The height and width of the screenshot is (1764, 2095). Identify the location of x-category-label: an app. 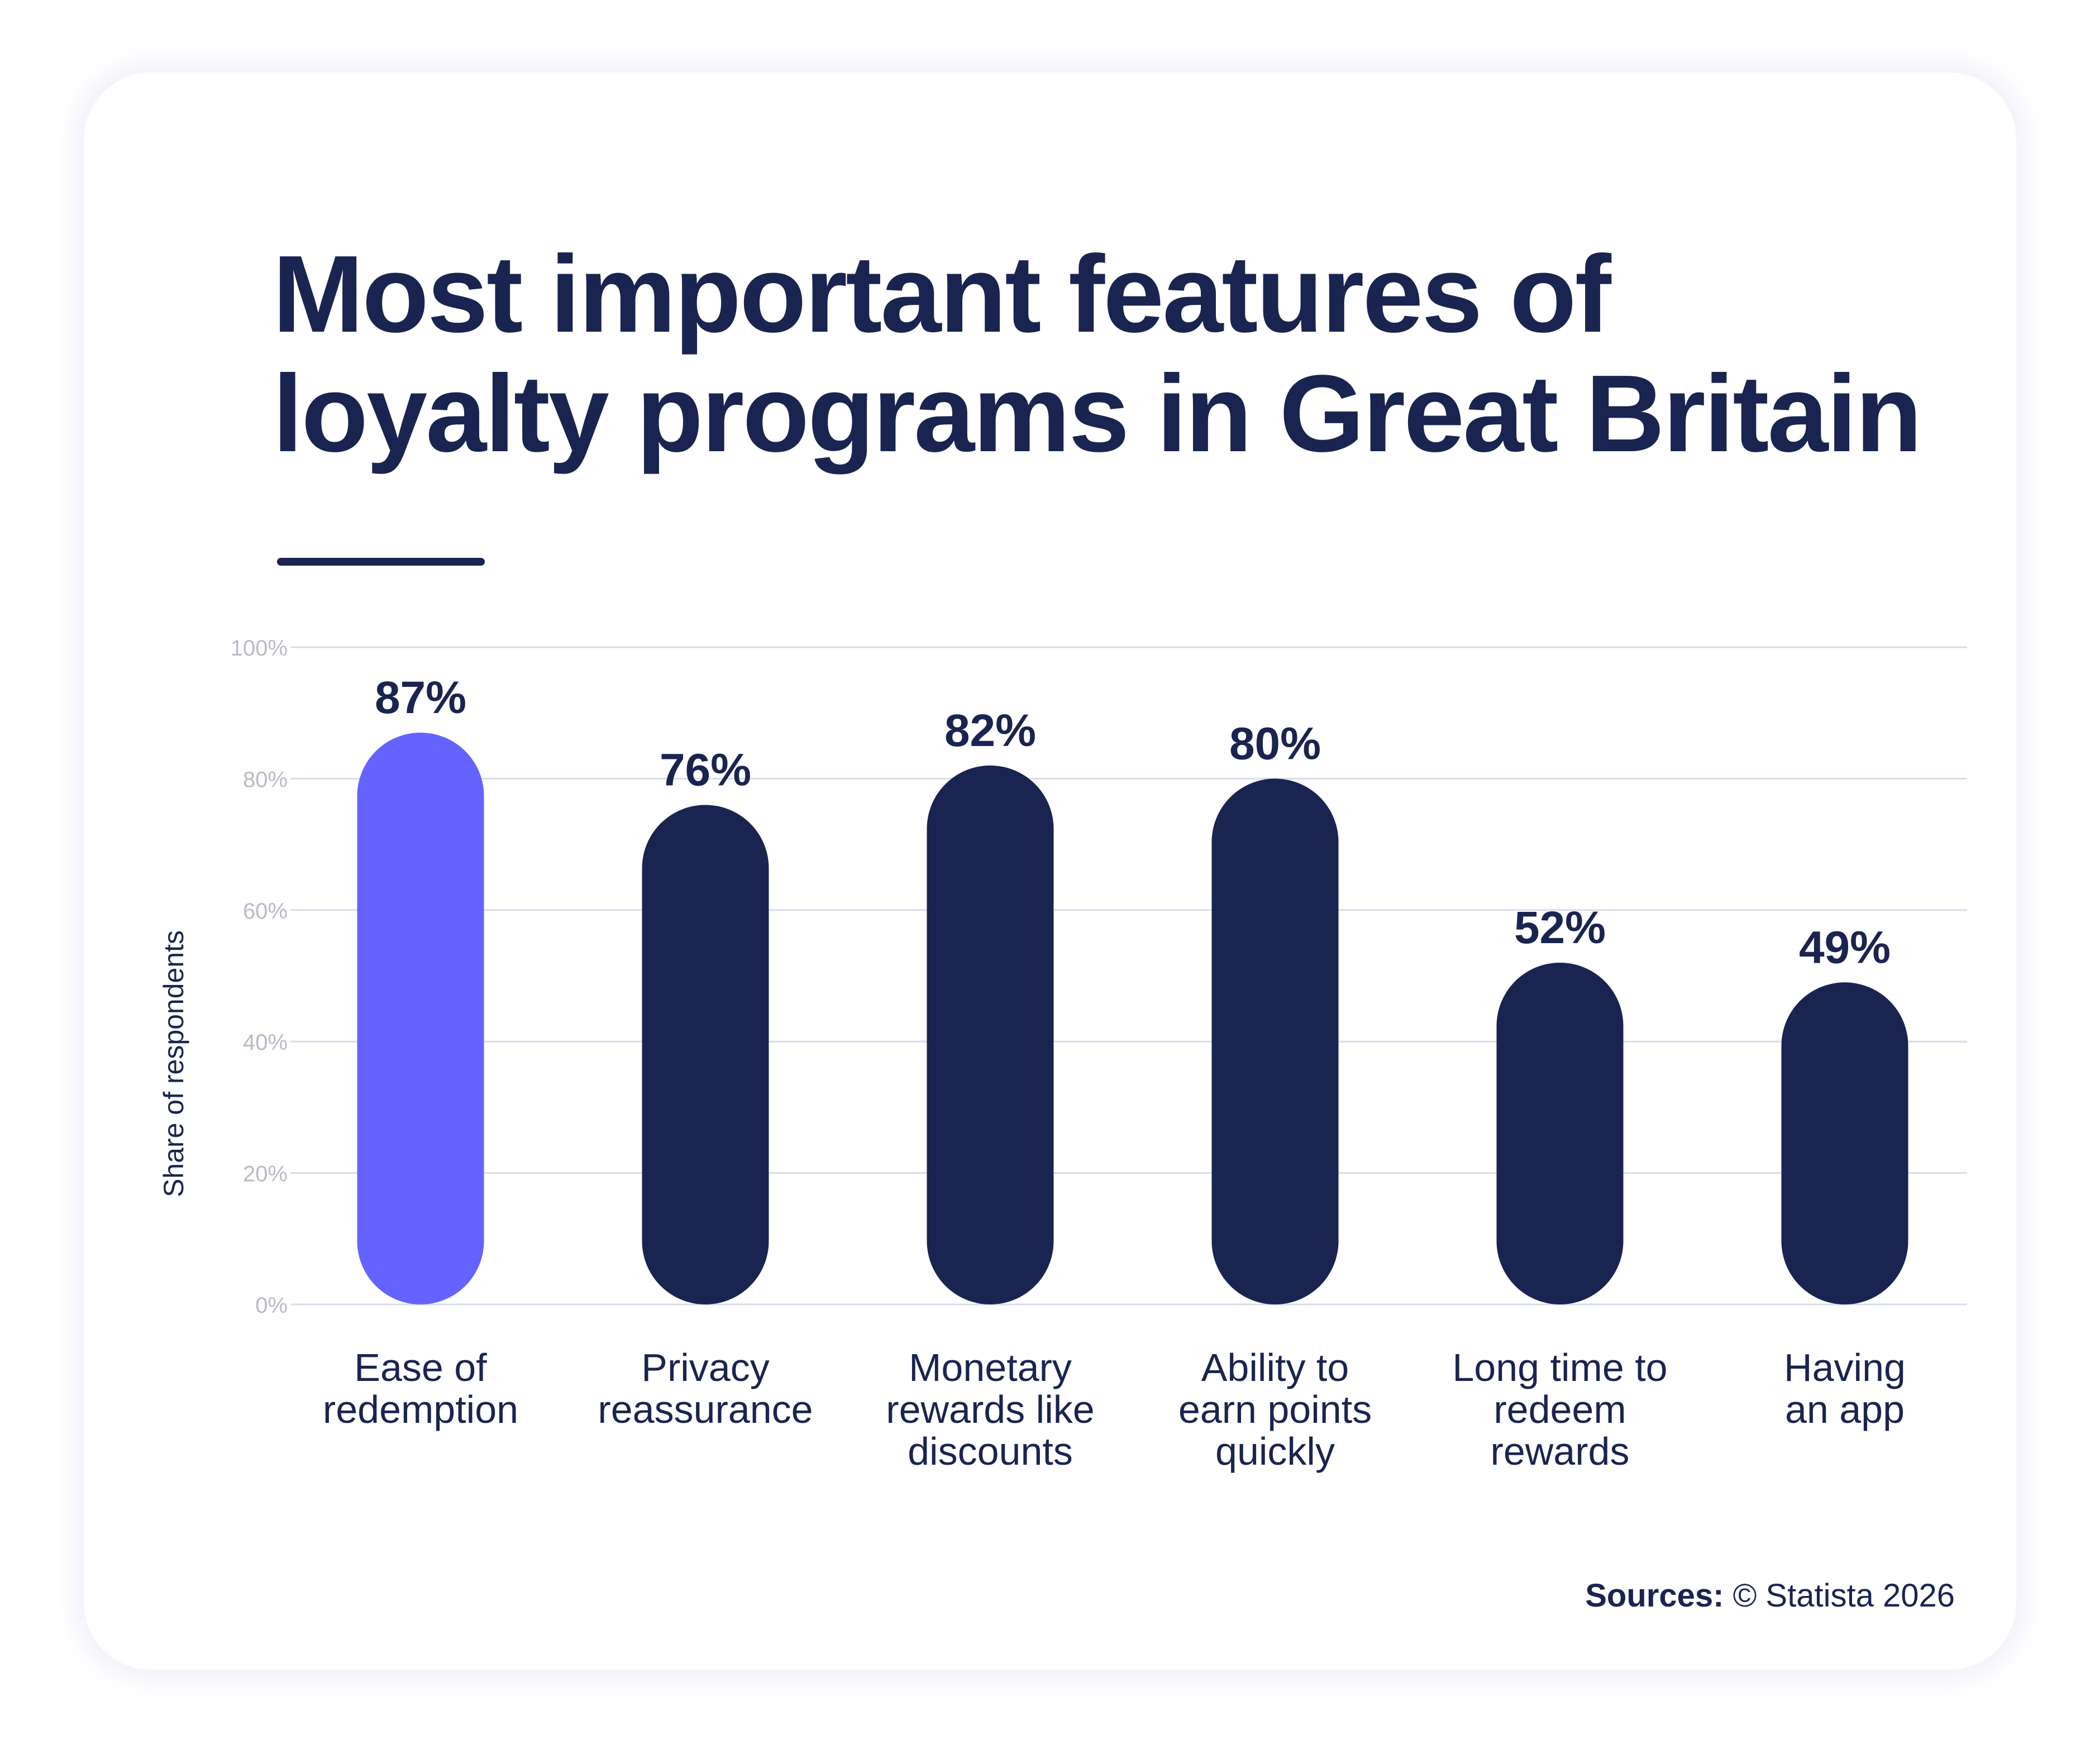
(1845, 1409).